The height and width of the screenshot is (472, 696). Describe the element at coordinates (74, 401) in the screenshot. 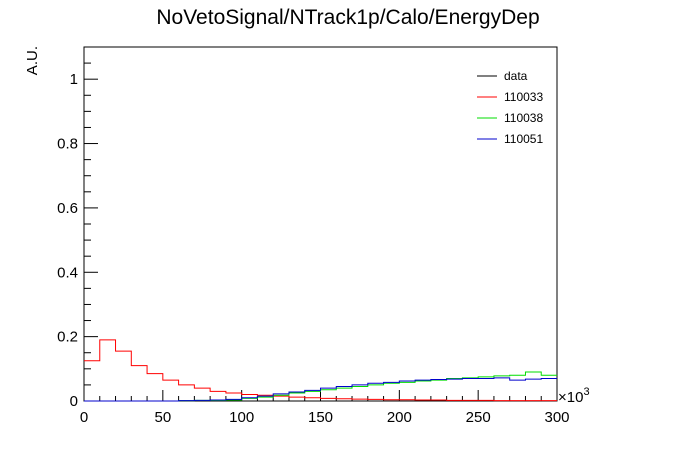

I see `y-tick-label: 0` at that location.